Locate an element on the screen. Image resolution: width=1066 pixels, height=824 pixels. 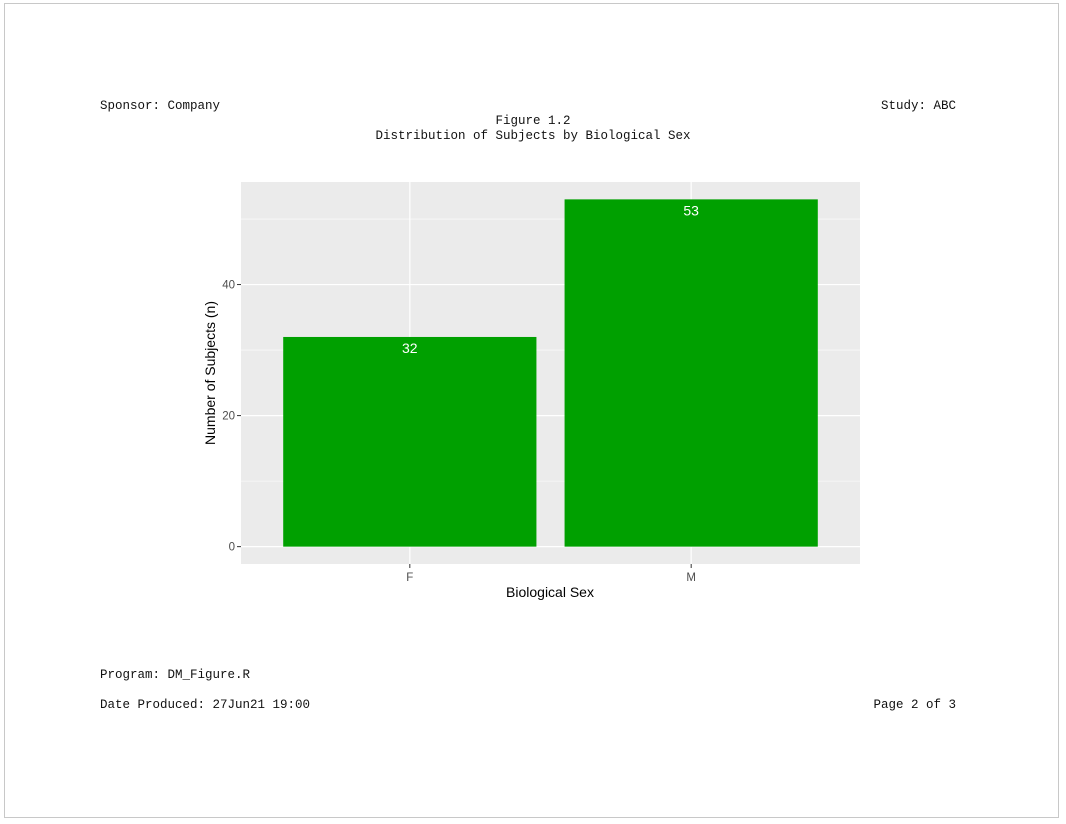
date-produced-label: Date Produced: 27Jun21 19:00 is located at coordinates (205, 705).